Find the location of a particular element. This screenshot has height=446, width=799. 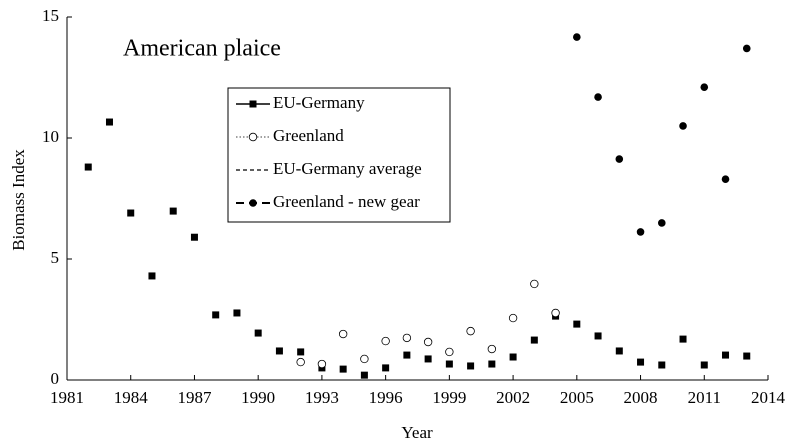

x-tick-label: 1987 is located at coordinates (194, 397).